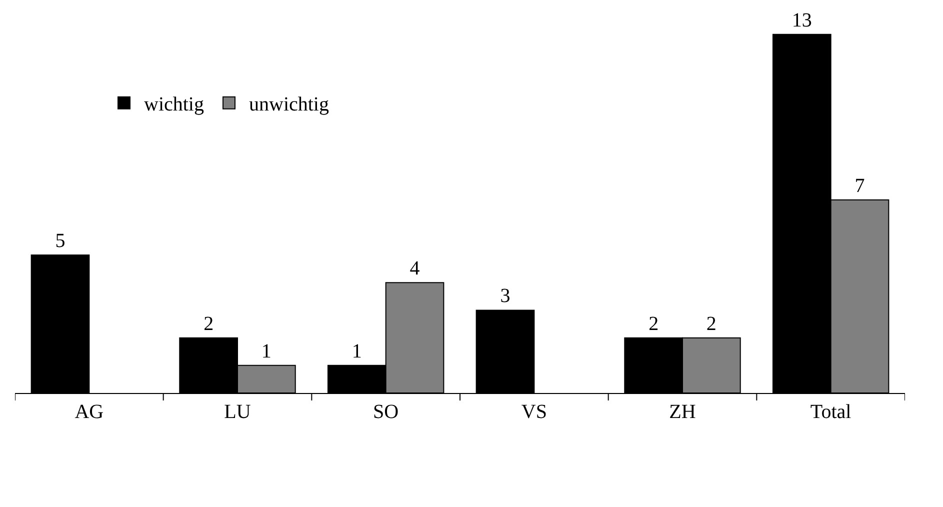 This screenshot has height=507, width=943. What do you see at coordinates (682, 412) in the screenshot?
I see `x-tick-label: ZH` at bounding box center [682, 412].